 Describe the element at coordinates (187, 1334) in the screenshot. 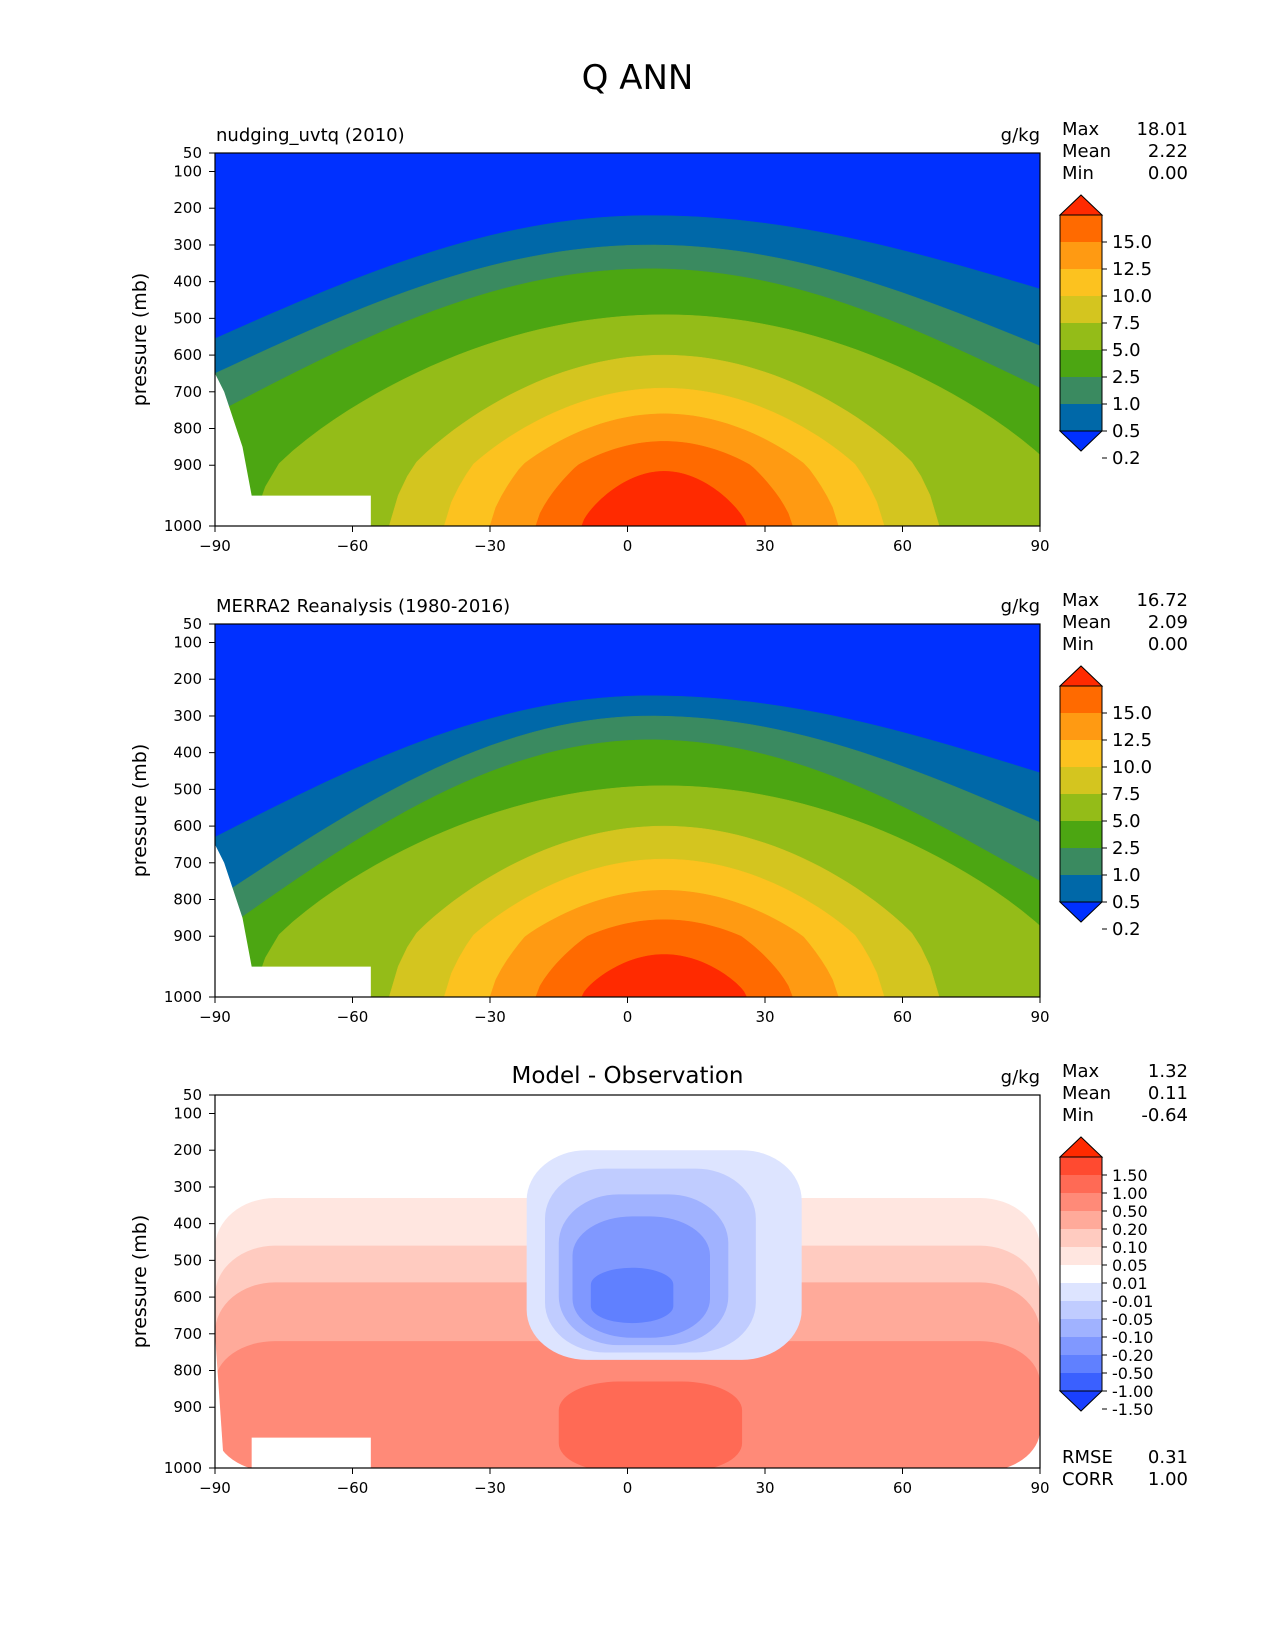

I see `y-tick-label: 700` at that location.